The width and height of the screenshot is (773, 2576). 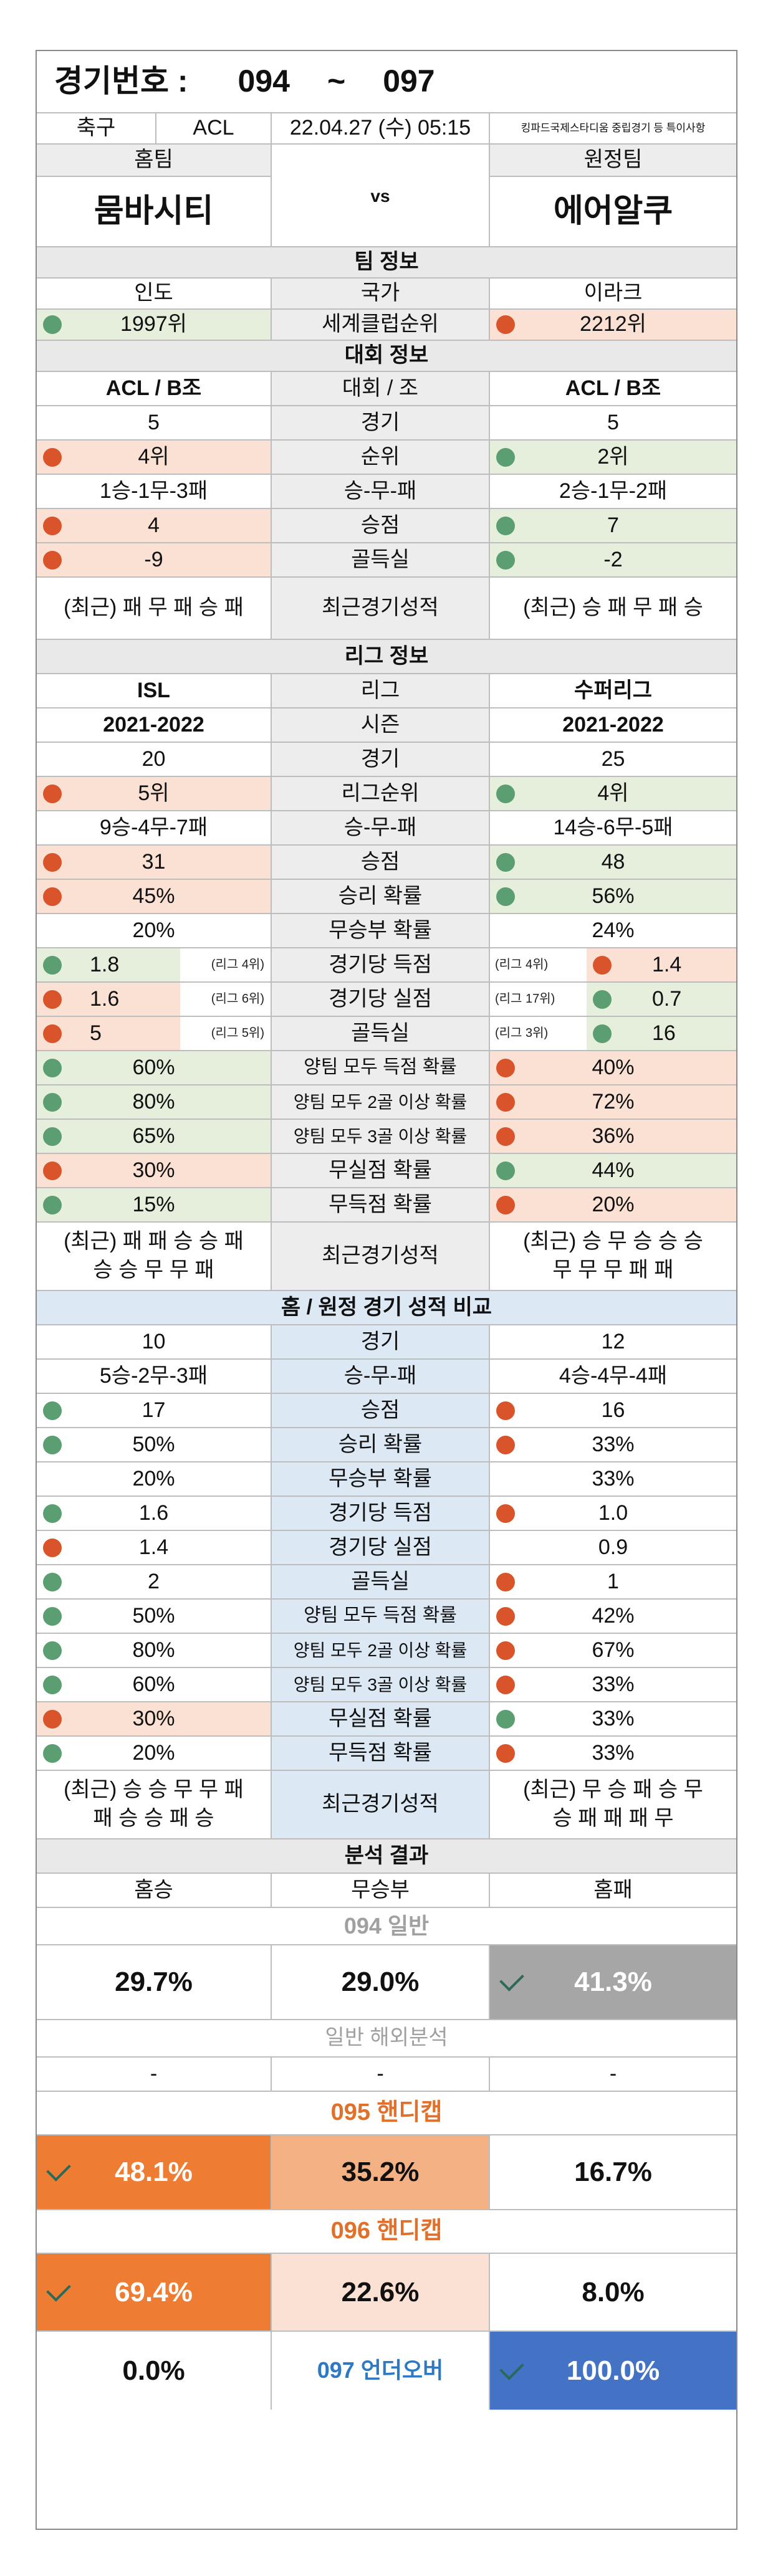 What do you see at coordinates (386, 1102) in the screenshot?
I see `l-b2-row: 80% 양팀 모두 2골 이상 확률 72%` at bounding box center [386, 1102].